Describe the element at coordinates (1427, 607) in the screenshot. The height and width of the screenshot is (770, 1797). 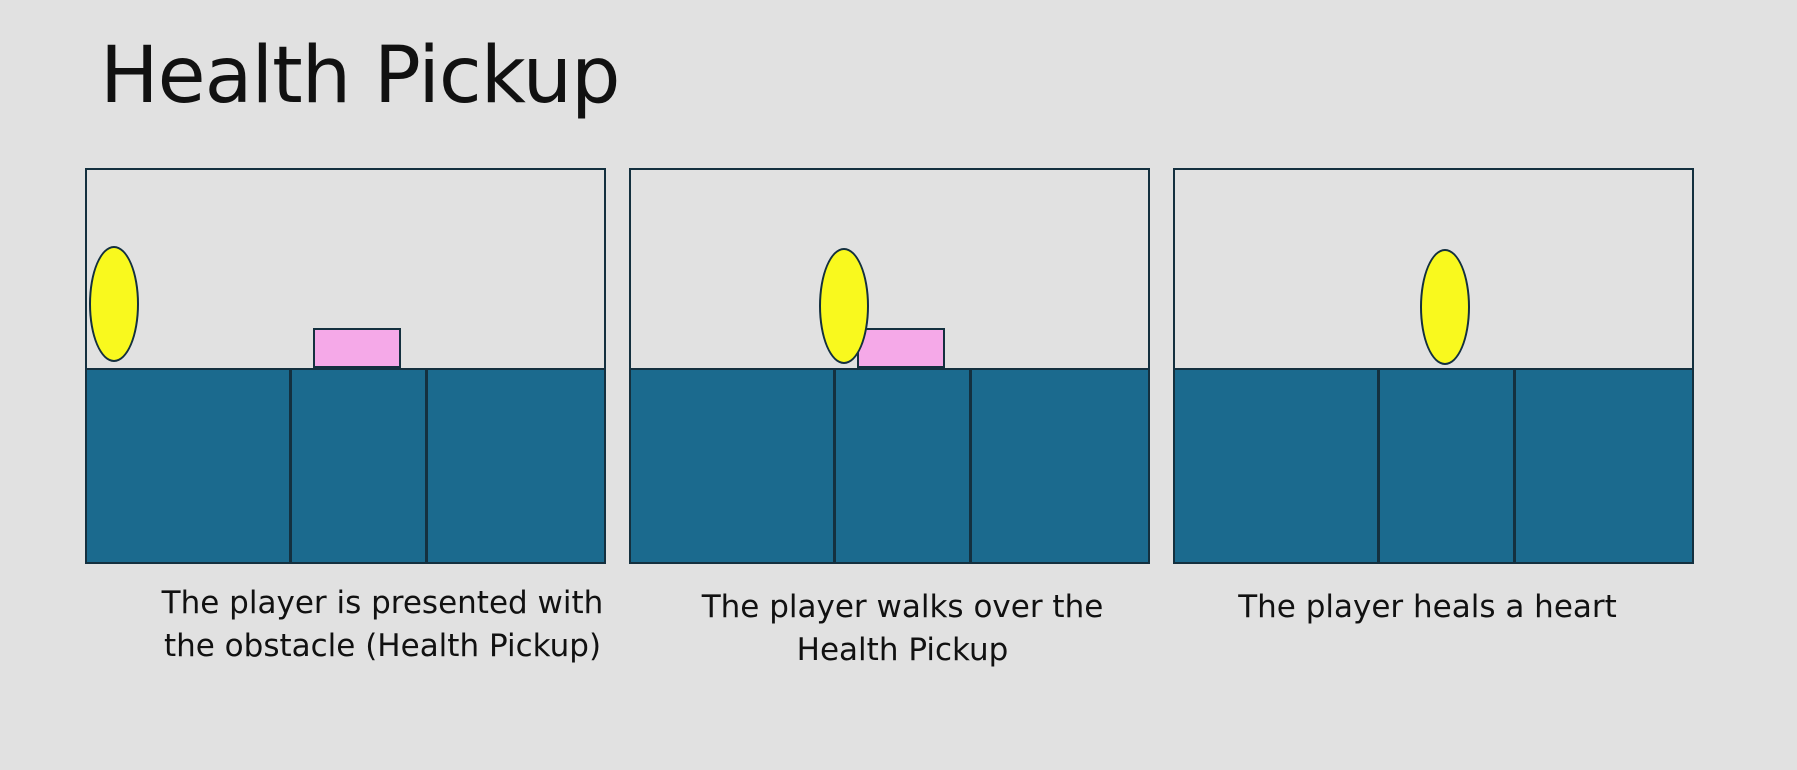
I see `panel-3-caption: The player heals a heart` at that location.